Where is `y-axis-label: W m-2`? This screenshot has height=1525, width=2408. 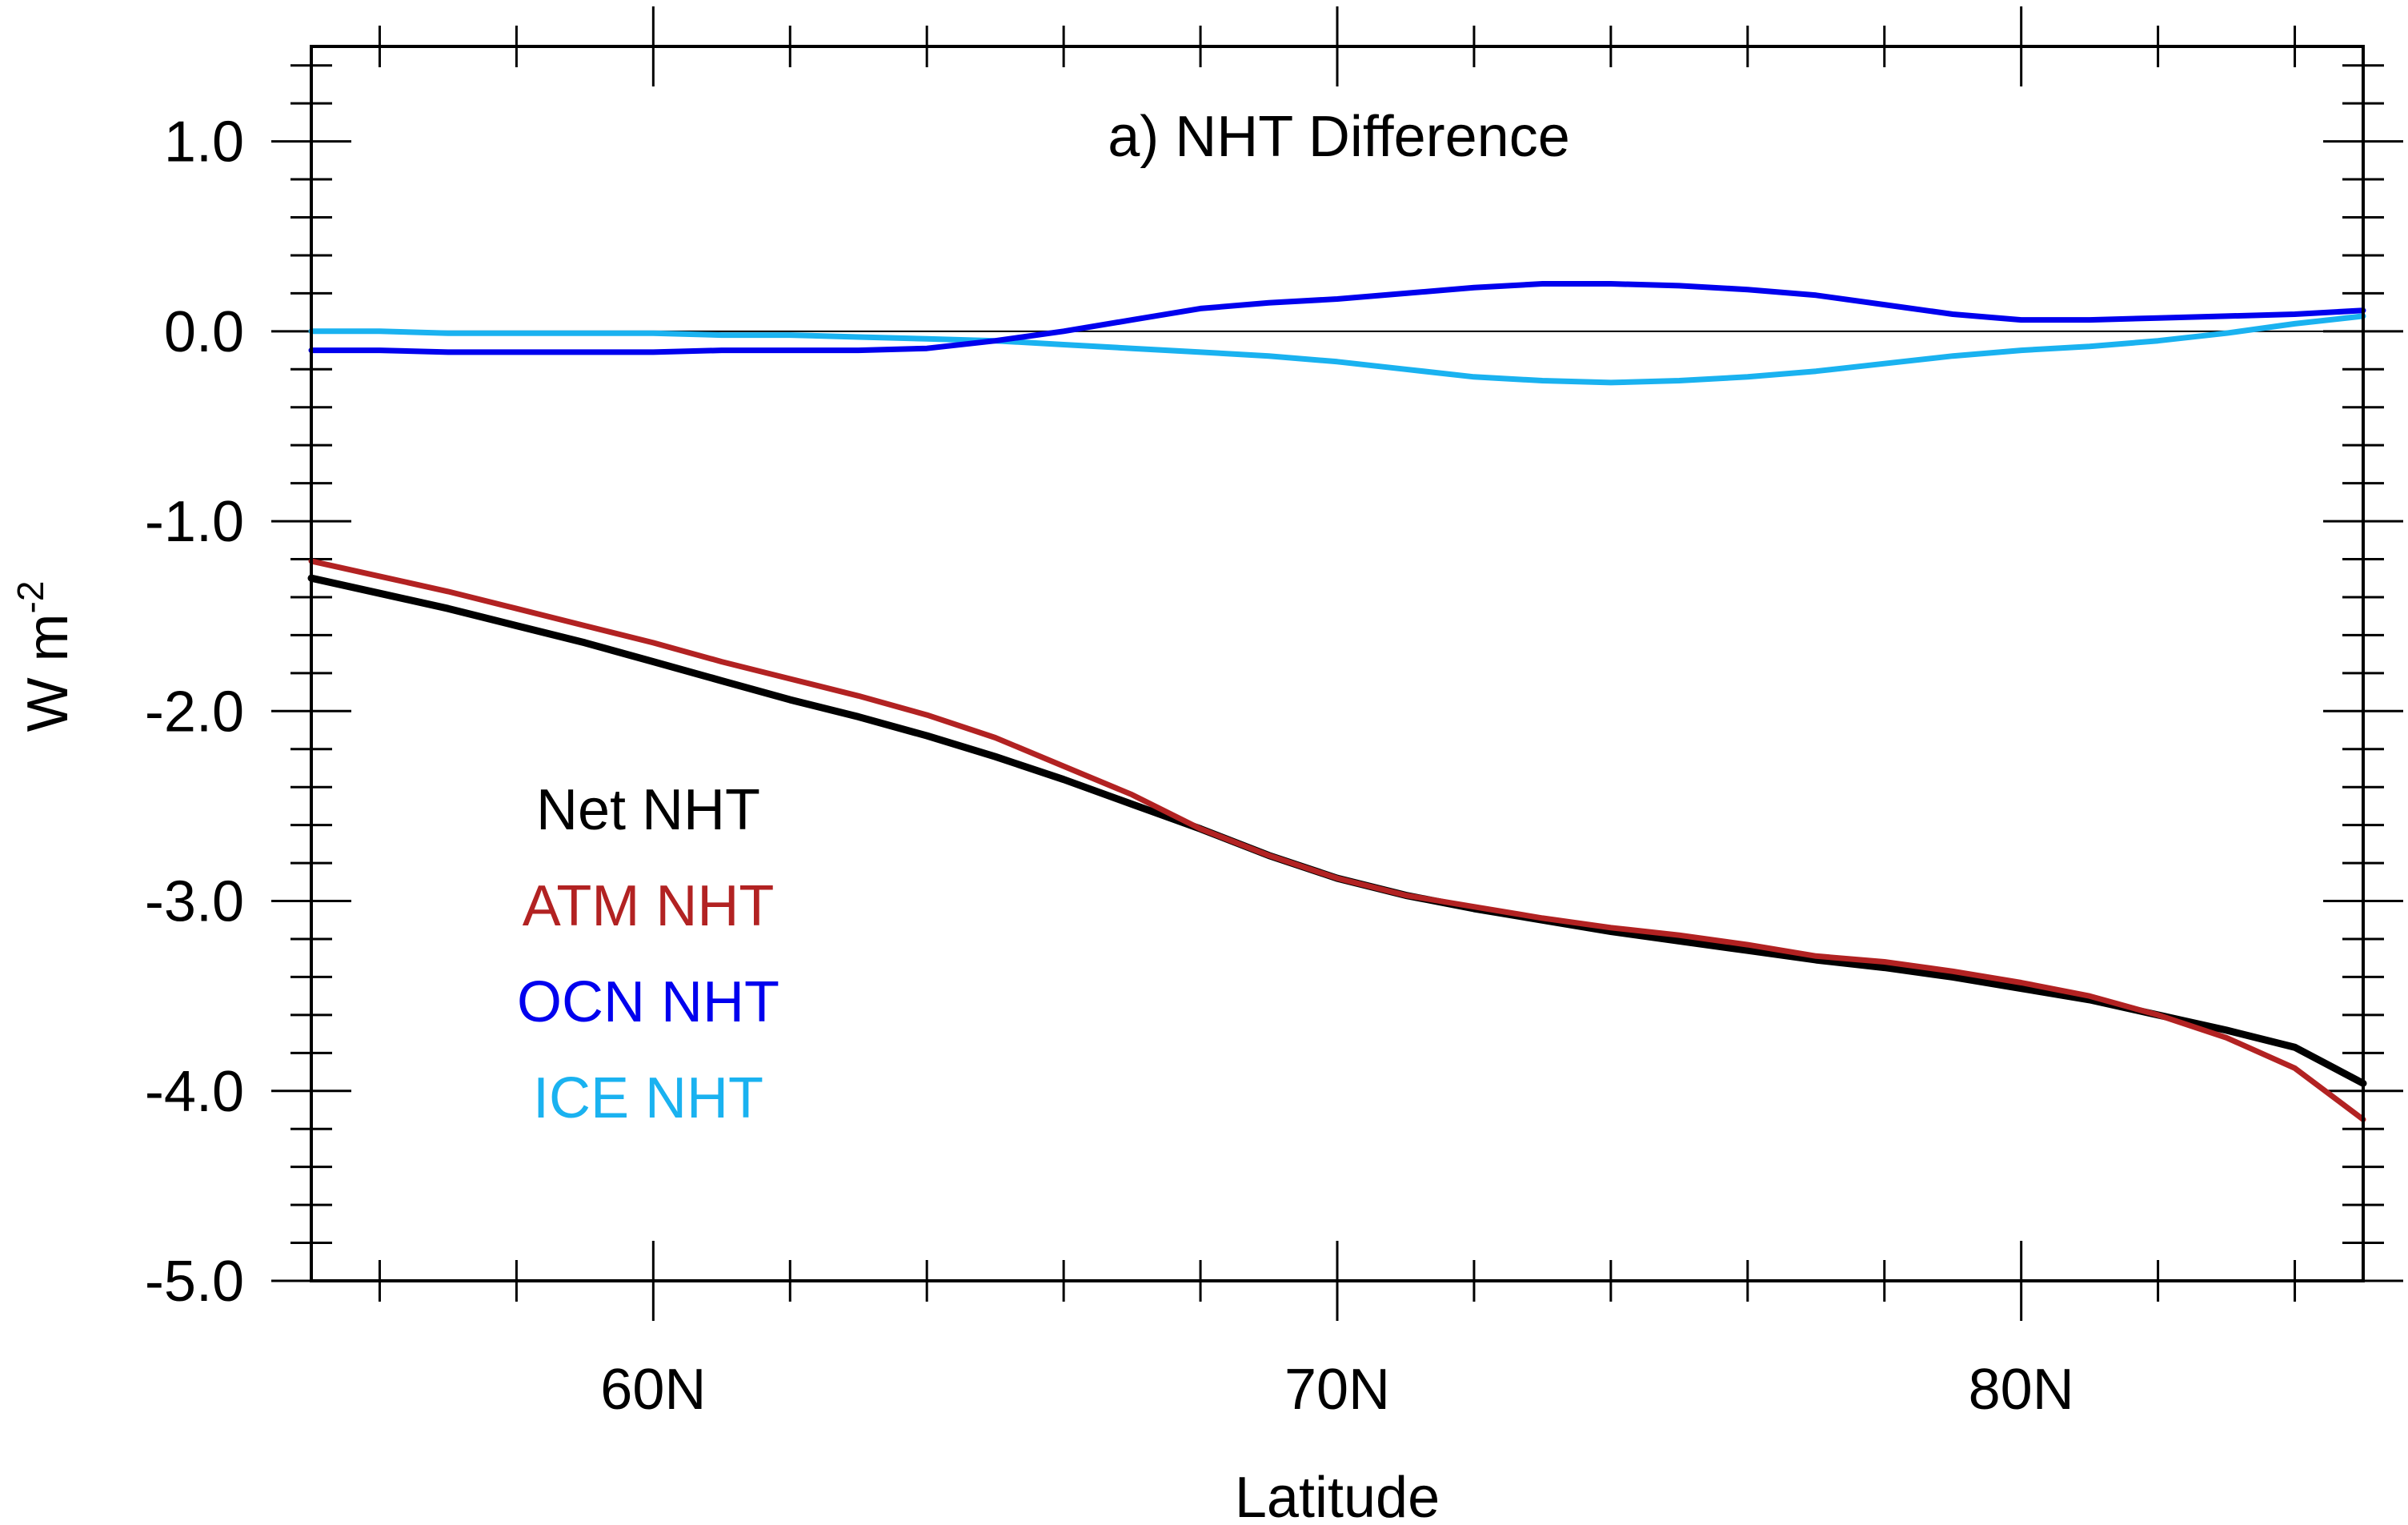
y-axis-label: W m-2 is located at coordinates (45, 656).